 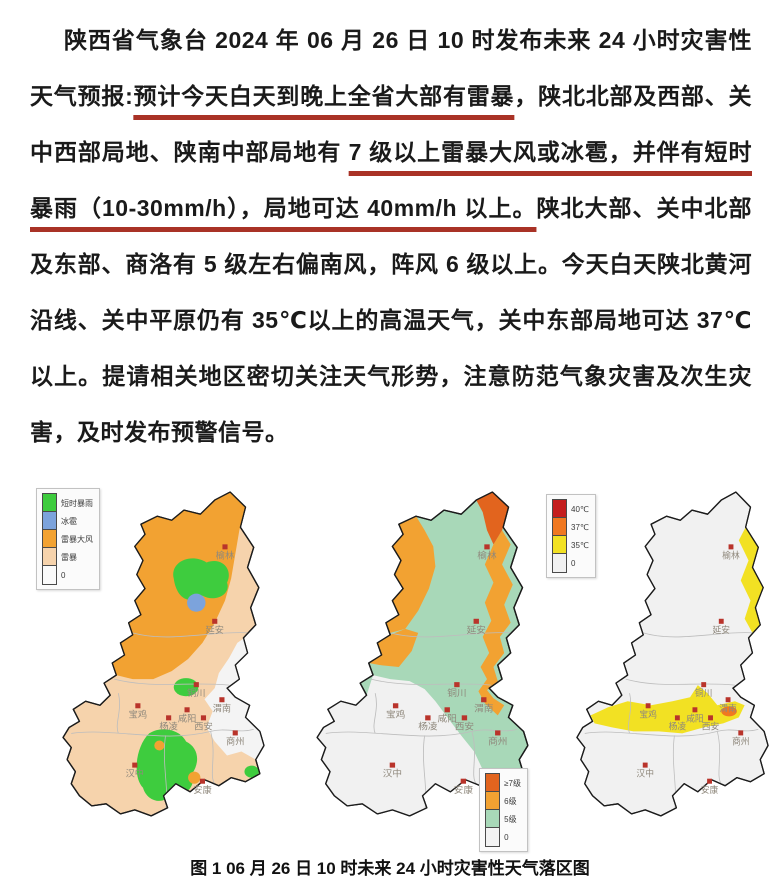 I want to click on legend-row: 冰雹, so click(x=67, y=520).